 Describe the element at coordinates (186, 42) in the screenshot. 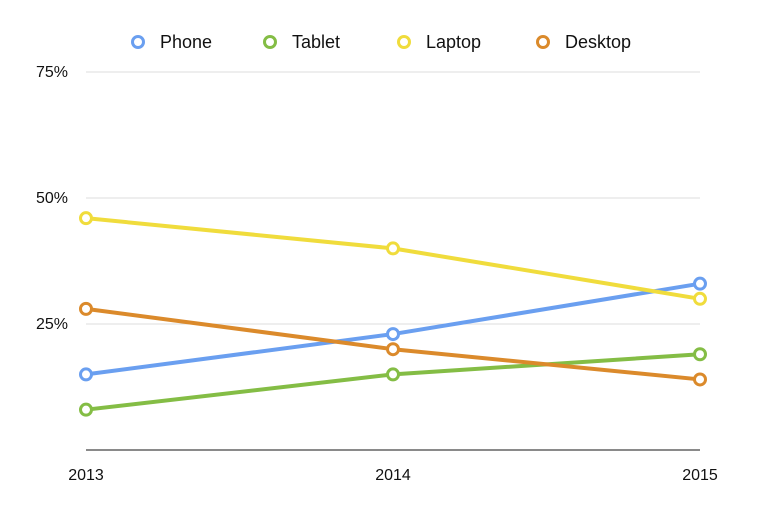

I see `legend-label: Phone` at that location.